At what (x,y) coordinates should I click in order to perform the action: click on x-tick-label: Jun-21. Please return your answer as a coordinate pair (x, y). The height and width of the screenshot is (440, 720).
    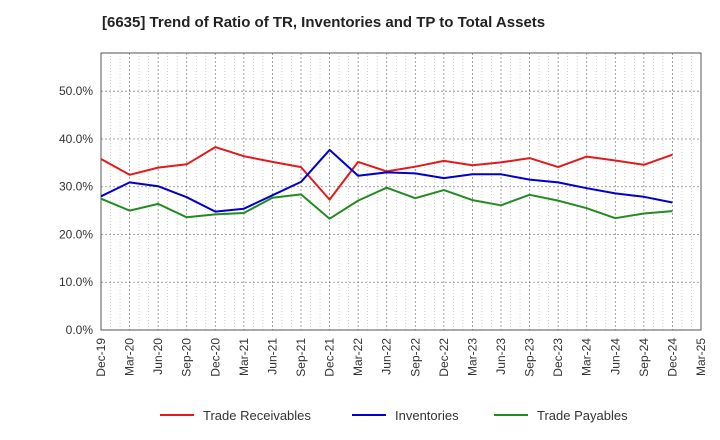
    Looking at the image, I should click on (272, 356).